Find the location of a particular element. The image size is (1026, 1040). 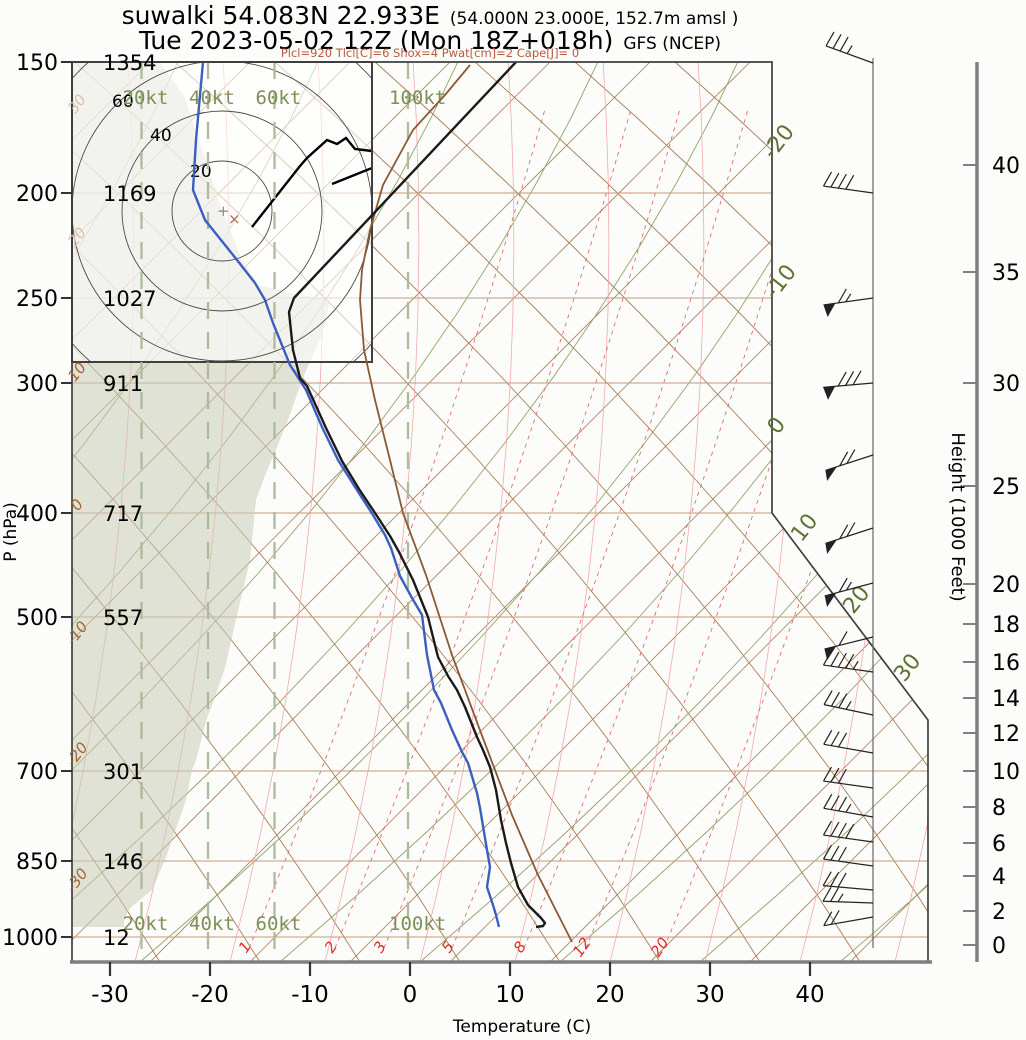

station-title: suwalki 54.083N 22.933E is located at coordinates (280, 15).